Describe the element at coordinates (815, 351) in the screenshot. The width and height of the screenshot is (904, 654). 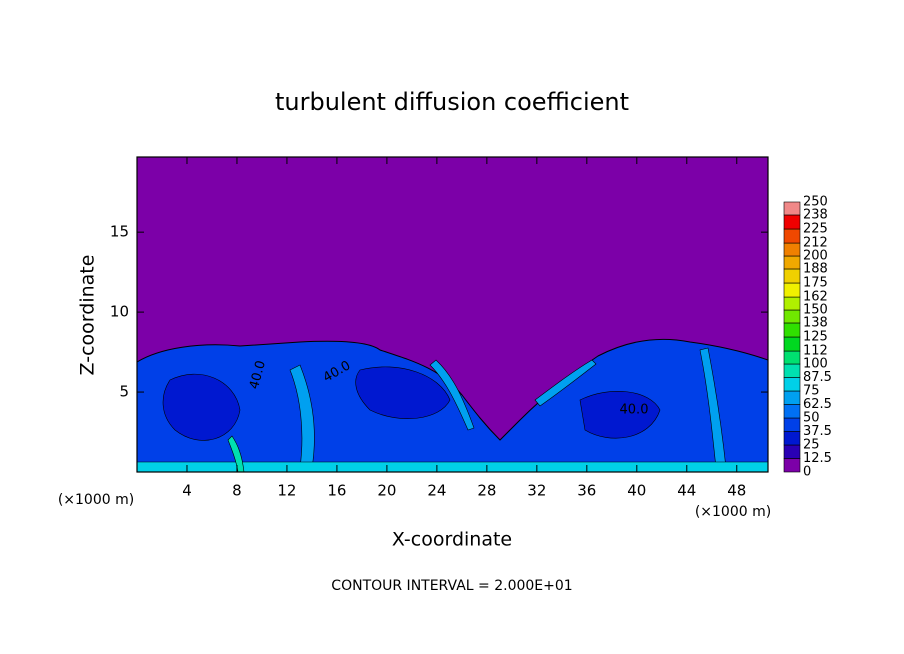
I see `colorbar-label: 112` at that location.